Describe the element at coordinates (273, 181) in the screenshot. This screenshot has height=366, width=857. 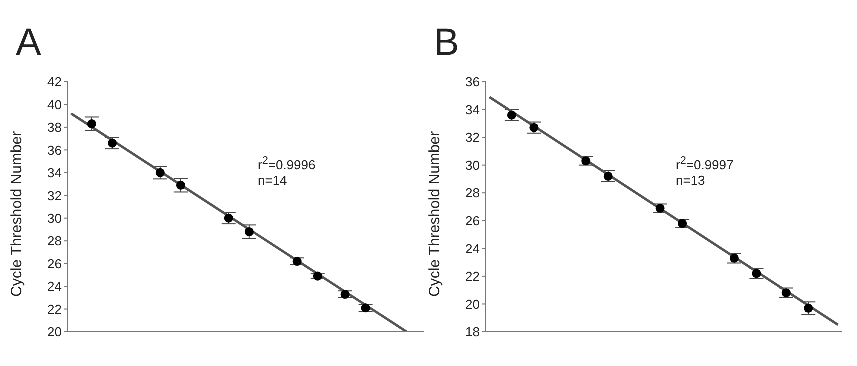
I see `annotation: n=14` at that location.